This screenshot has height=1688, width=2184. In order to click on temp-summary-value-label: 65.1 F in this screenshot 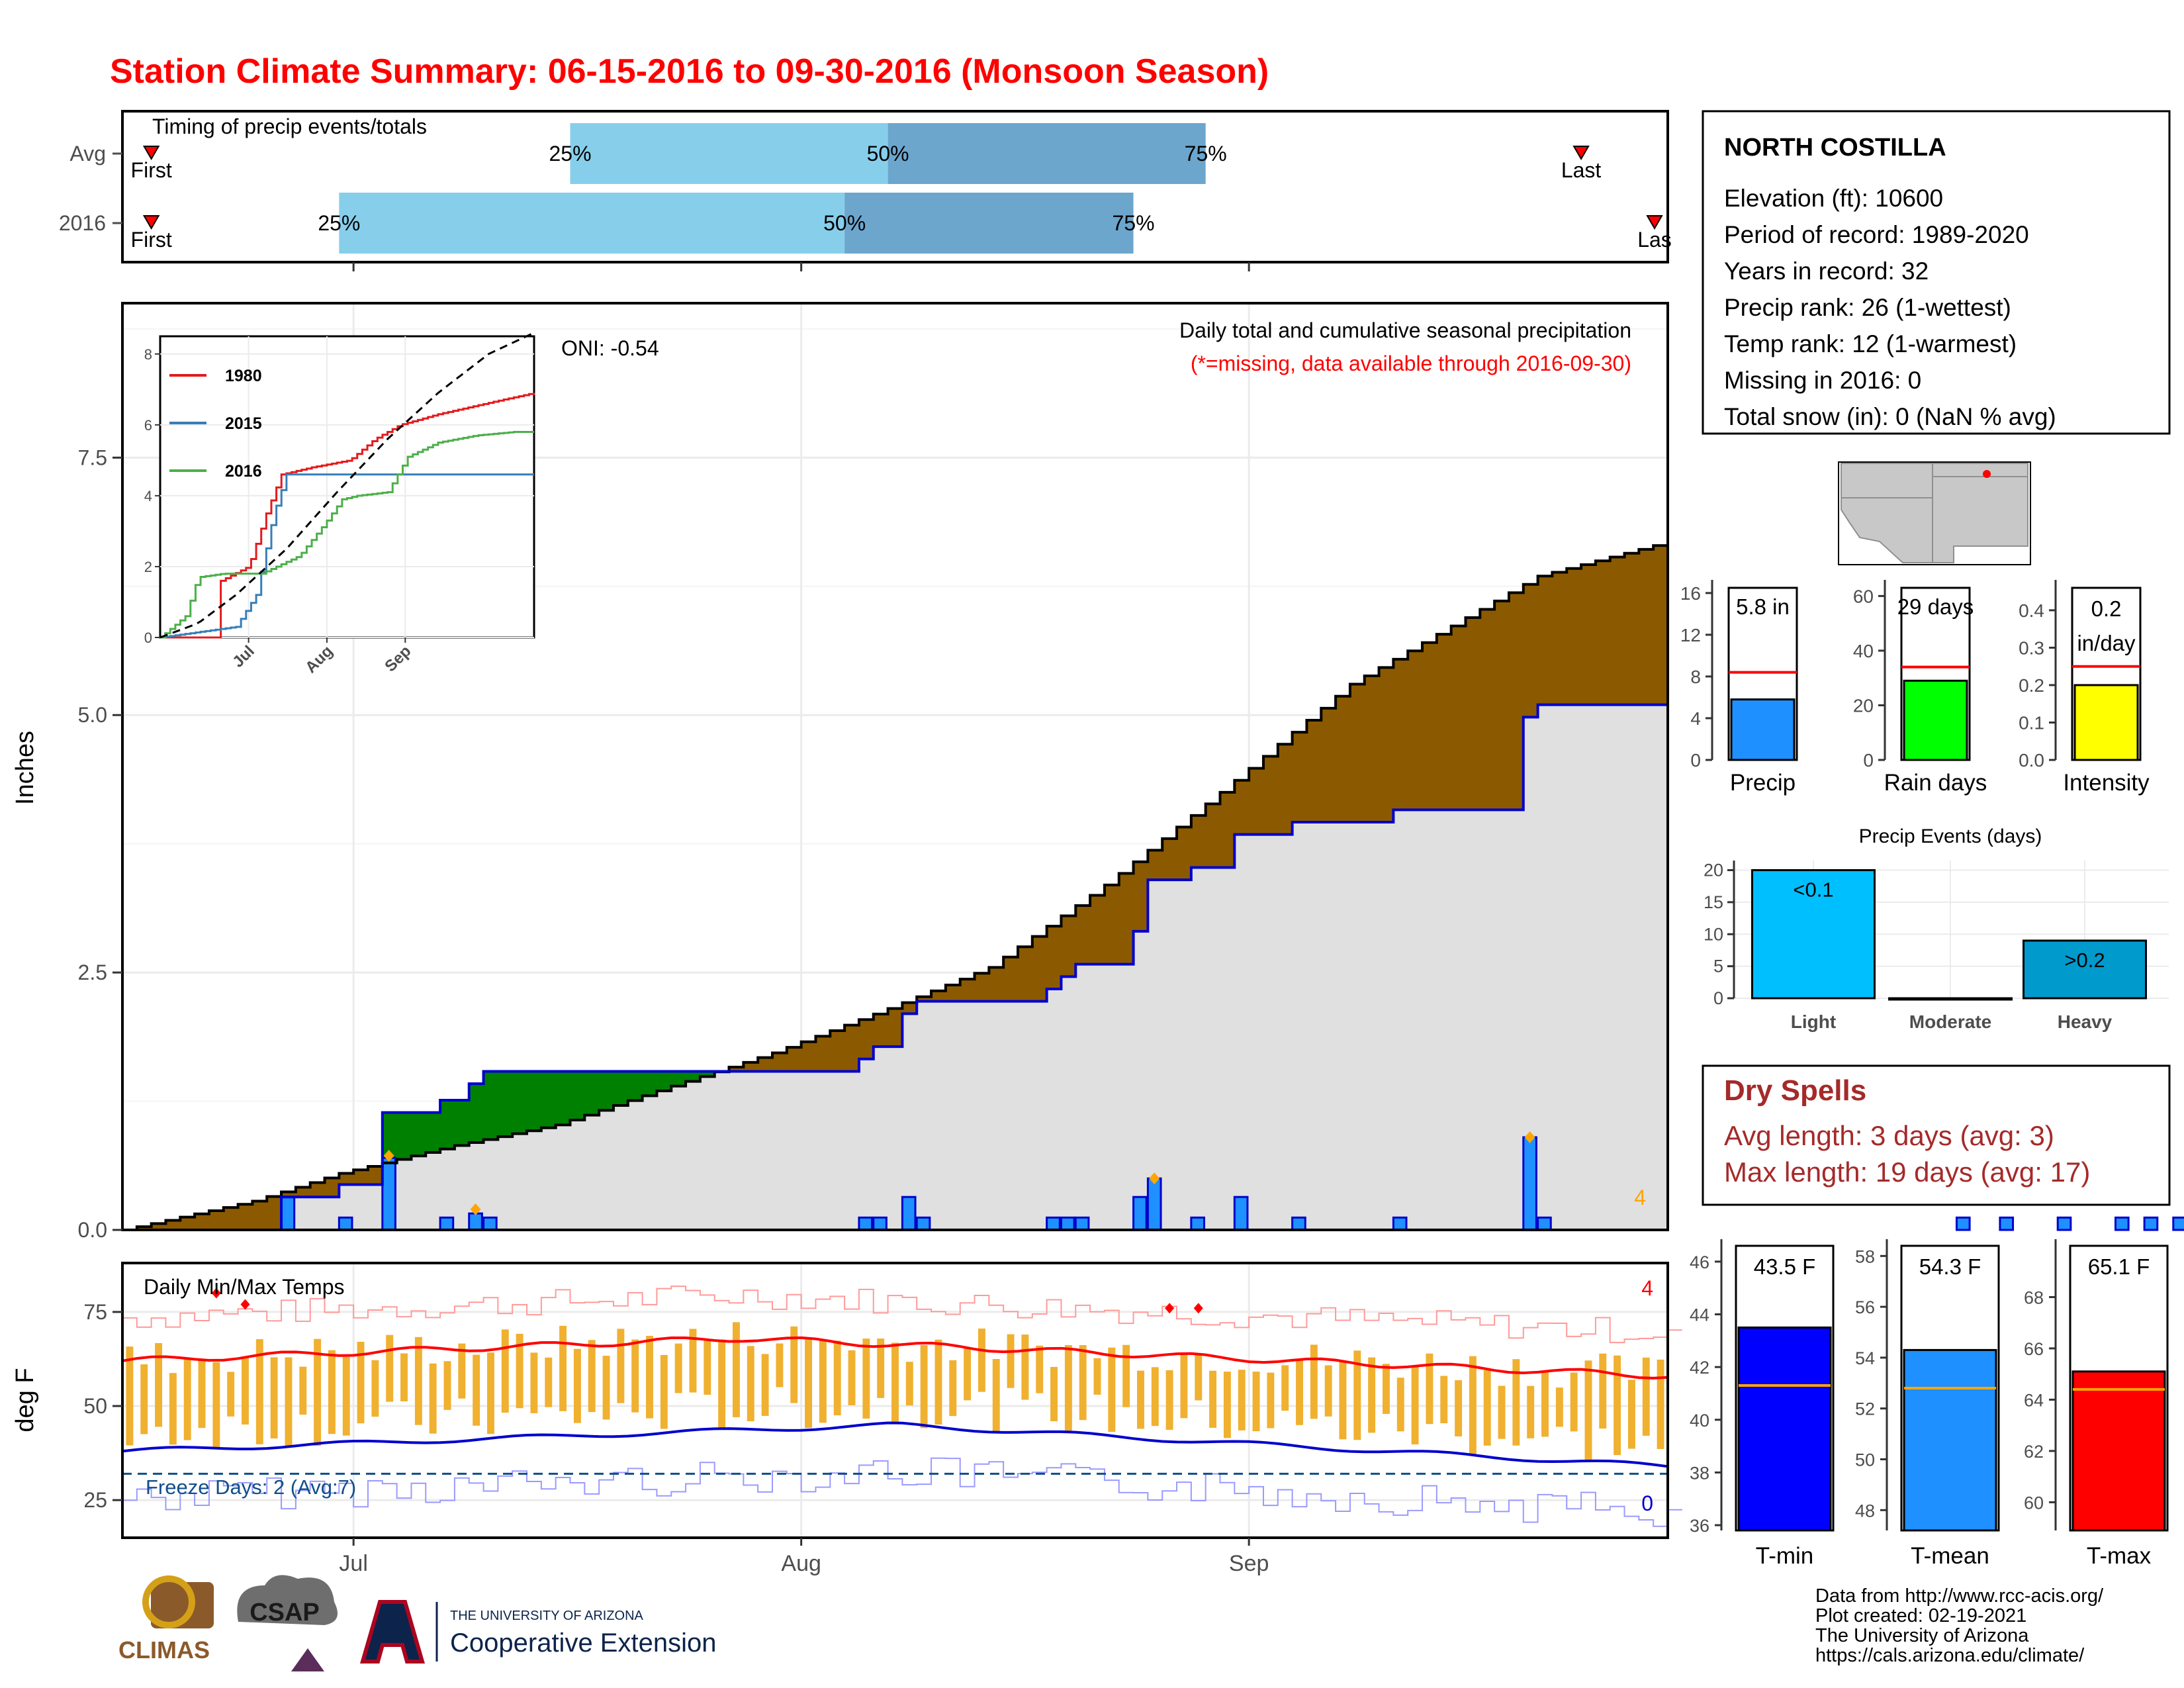, I will do `click(2119, 1266)`.